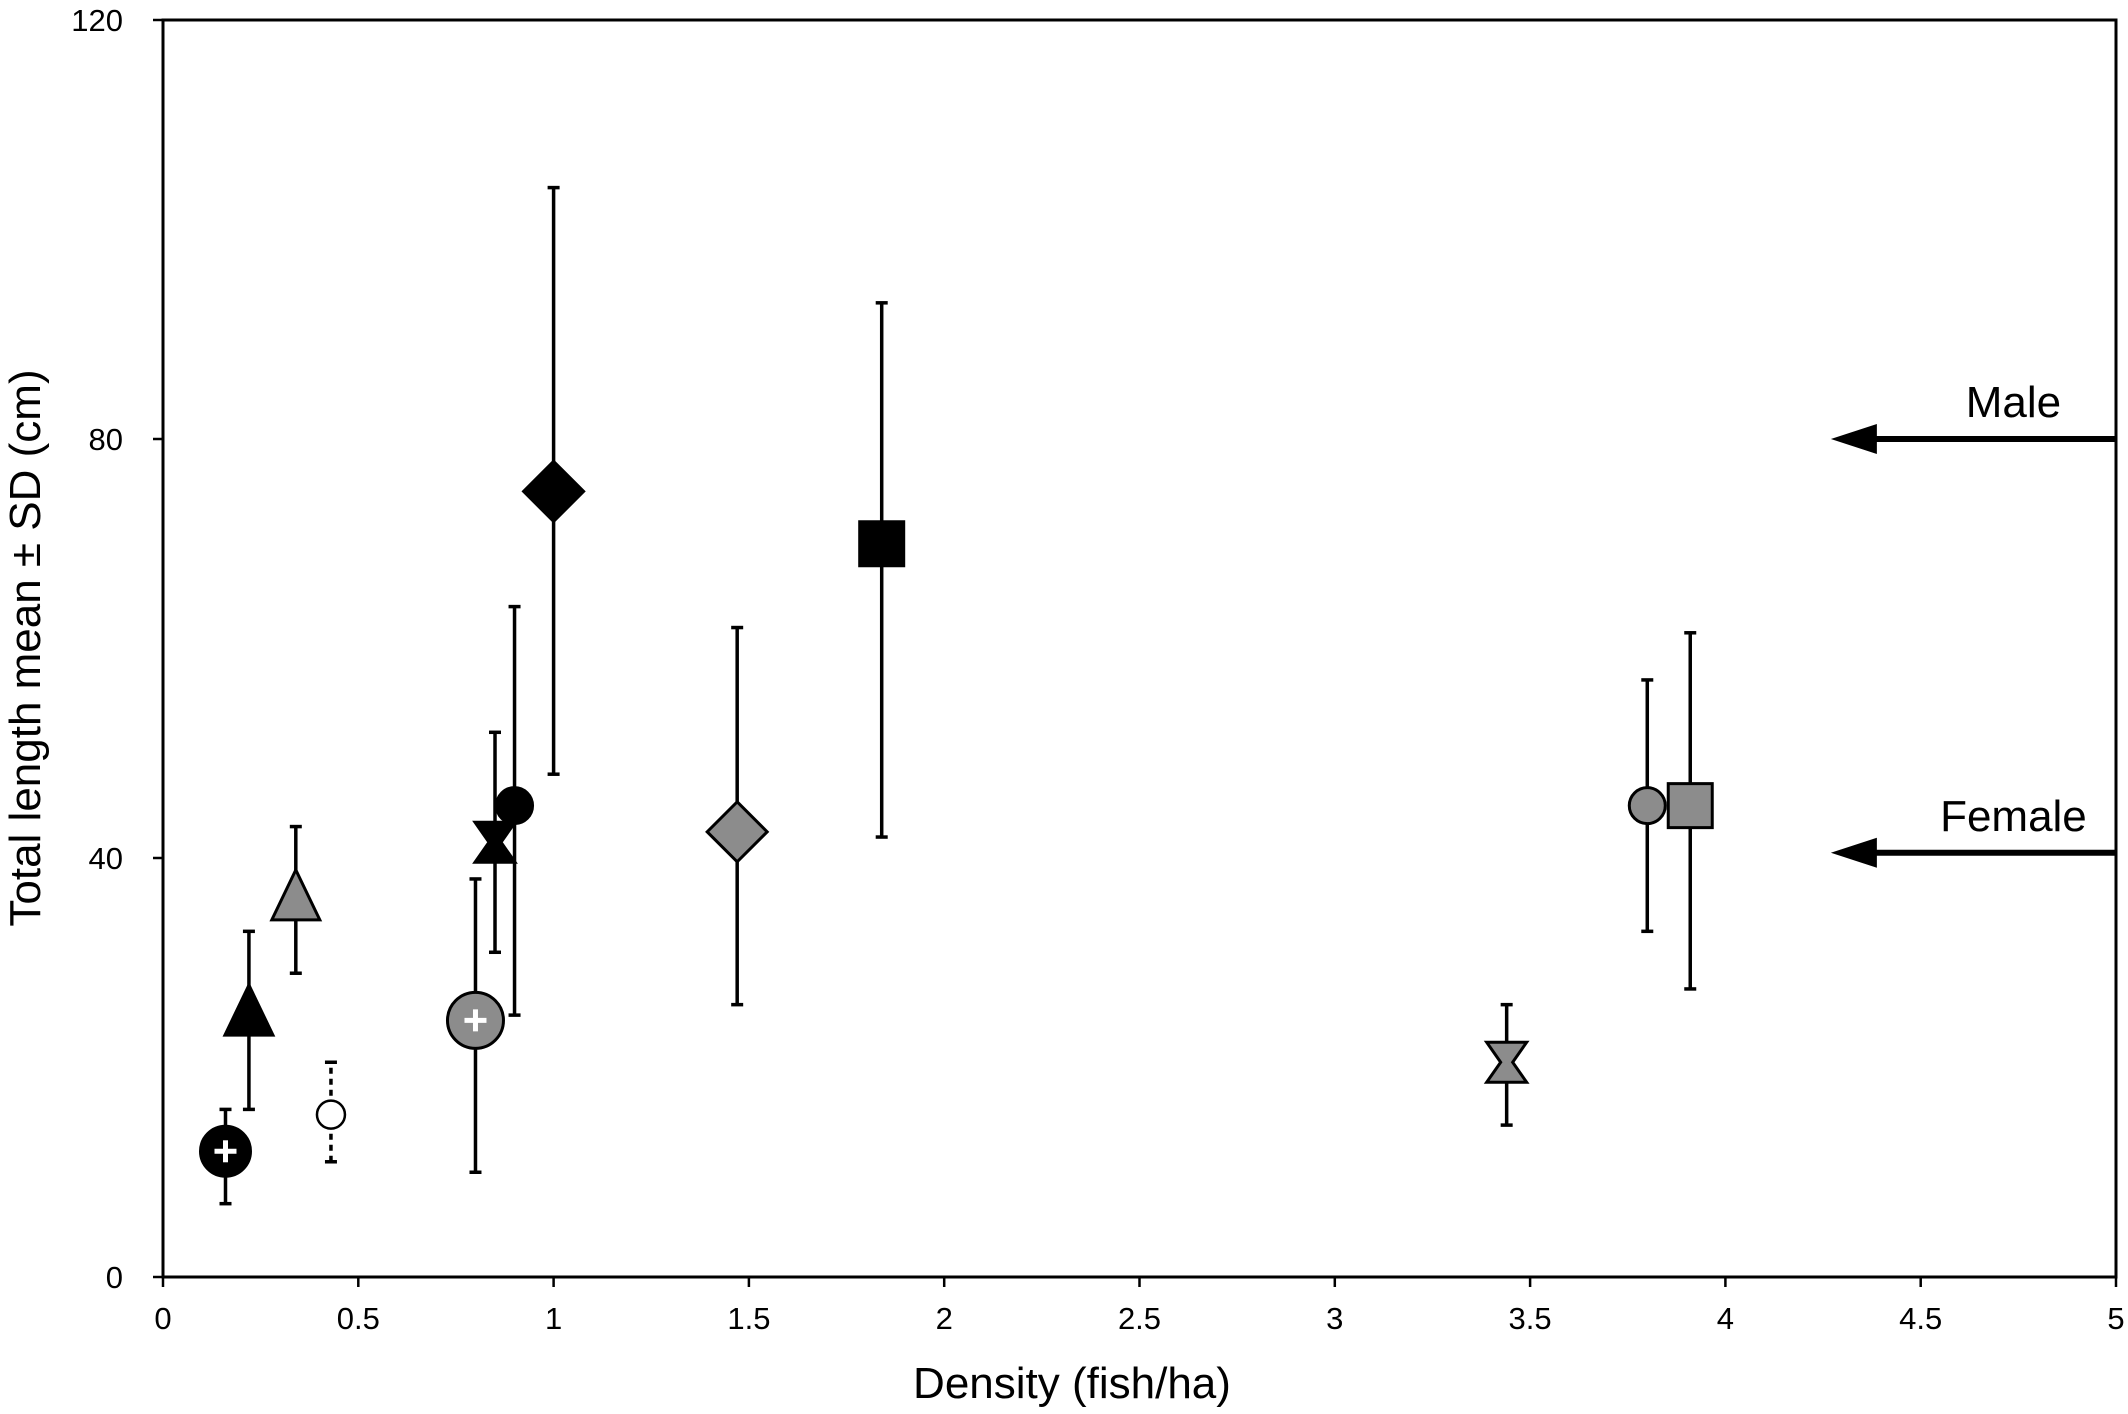 The image size is (2128, 1414). I want to click on x-axis: 0 0.5 1 1.5 2 2.5 3 3.5 4 4.5 5, so click(1139, 1306).